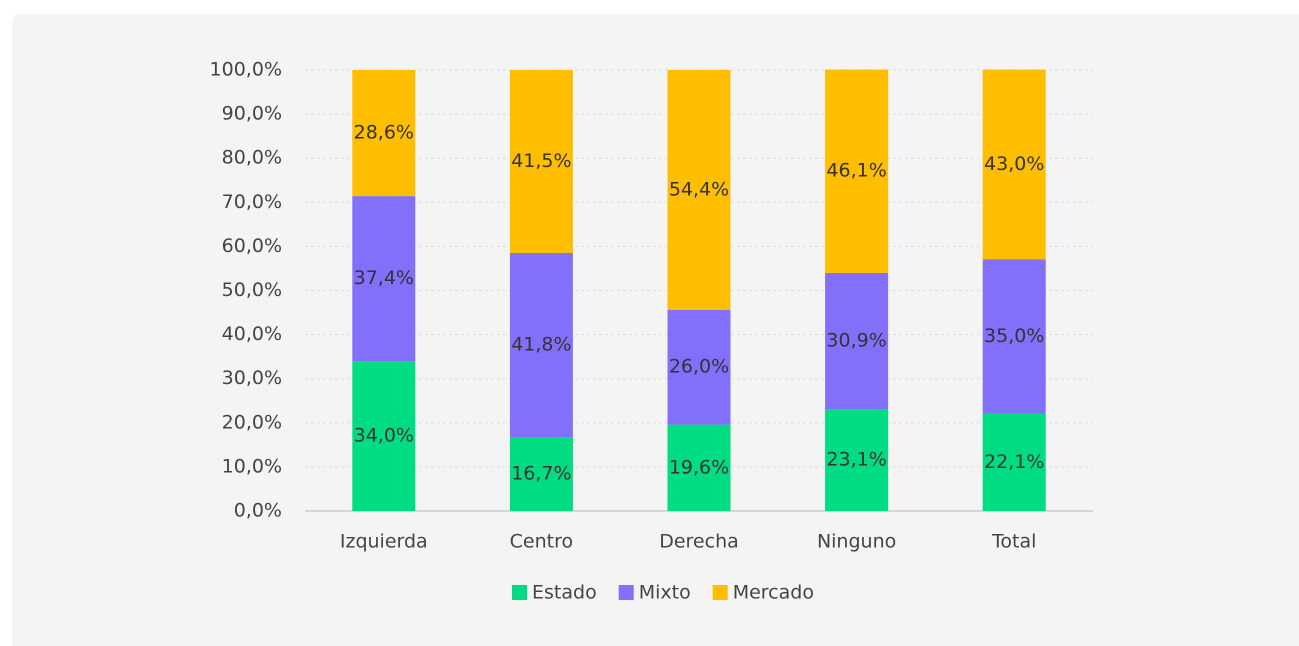 This screenshot has height=646, width=1299. I want to click on y-tick-label: 60,0%, so click(252, 246).